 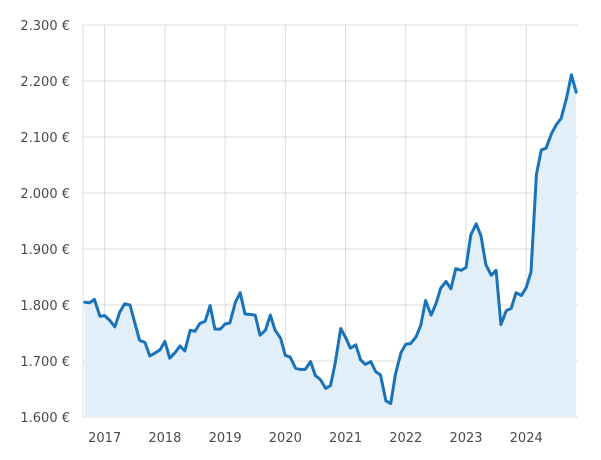 I want to click on y-tick-label: 2.300 €, so click(x=45, y=26).